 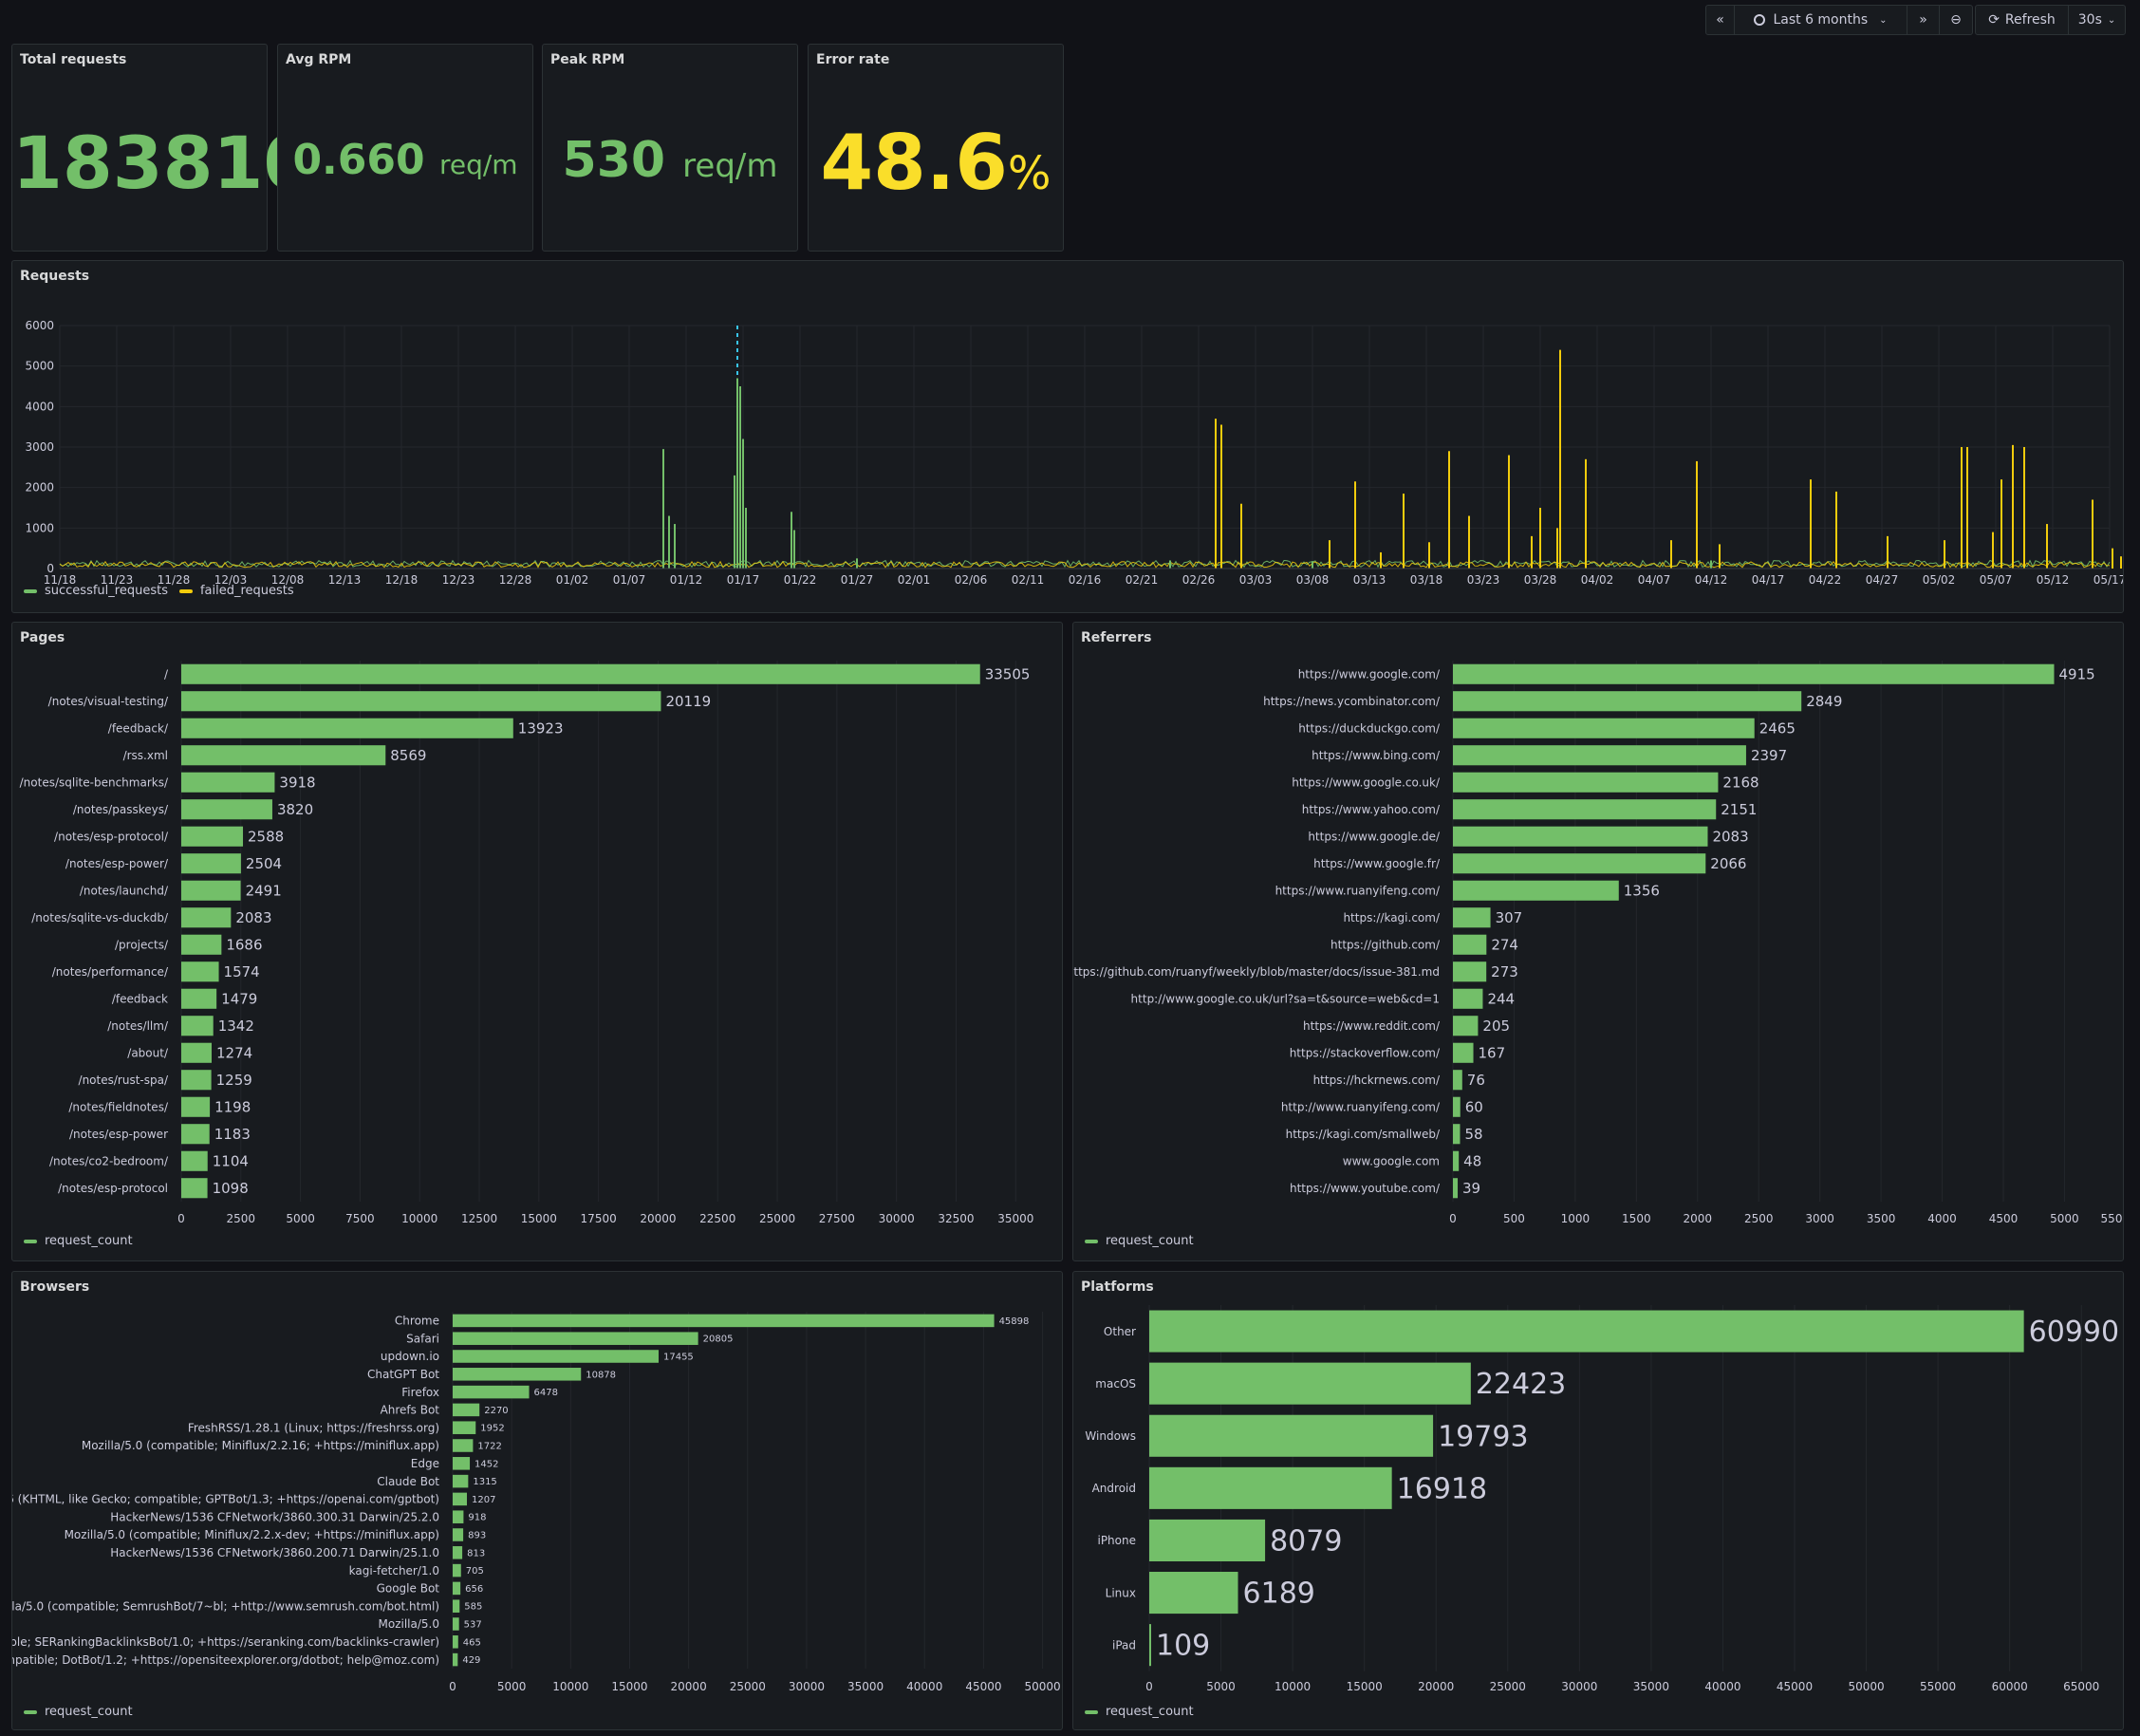 What do you see at coordinates (403, 1375) in the screenshot?
I see `category-label: ChatGPT Bot` at bounding box center [403, 1375].